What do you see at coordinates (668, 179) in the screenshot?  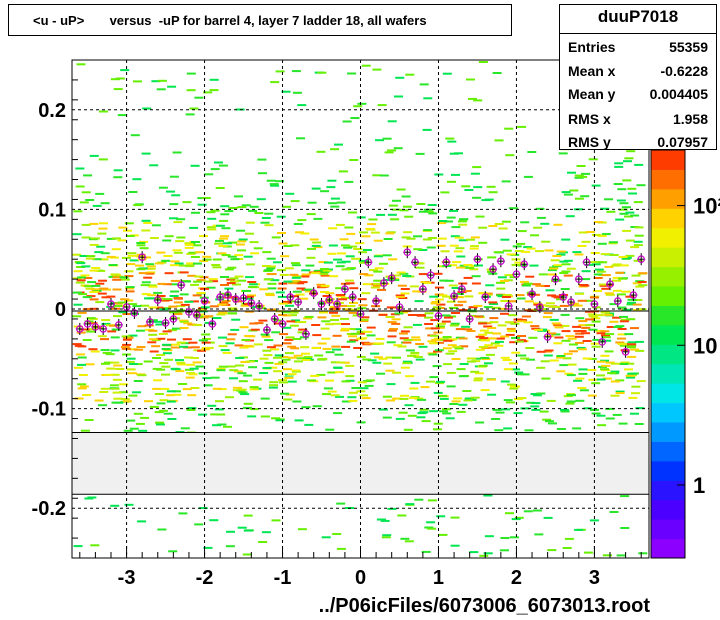 I see `palette-swatch` at bounding box center [668, 179].